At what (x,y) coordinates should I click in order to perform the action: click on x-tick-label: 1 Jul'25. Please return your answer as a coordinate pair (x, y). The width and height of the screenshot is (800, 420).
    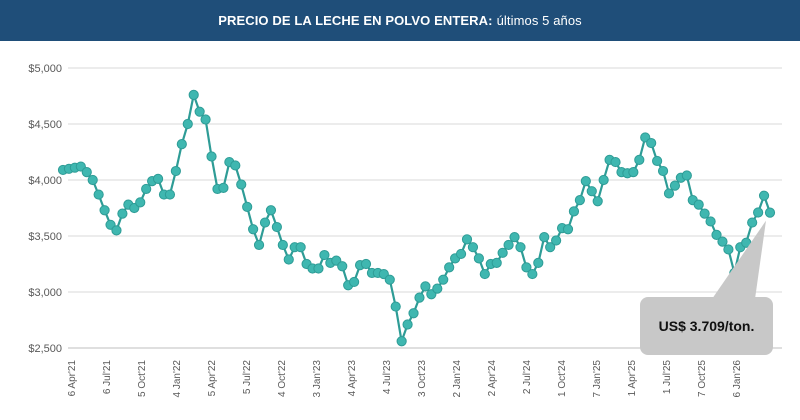
    Looking at the image, I should click on (667, 377).